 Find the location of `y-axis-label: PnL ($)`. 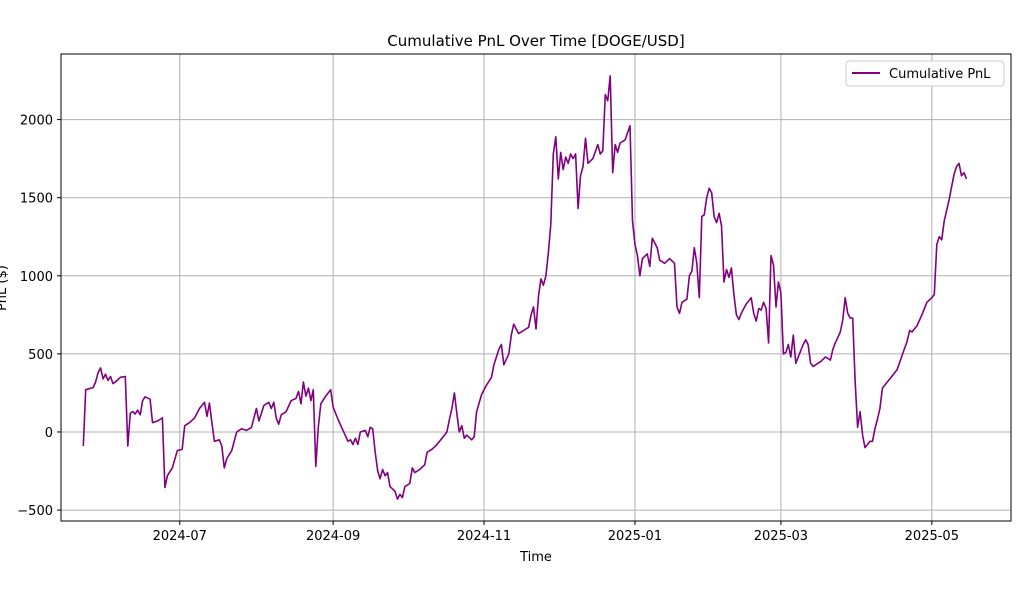

y-axis-label: PnL ($) is located at coordinates (5, 288).